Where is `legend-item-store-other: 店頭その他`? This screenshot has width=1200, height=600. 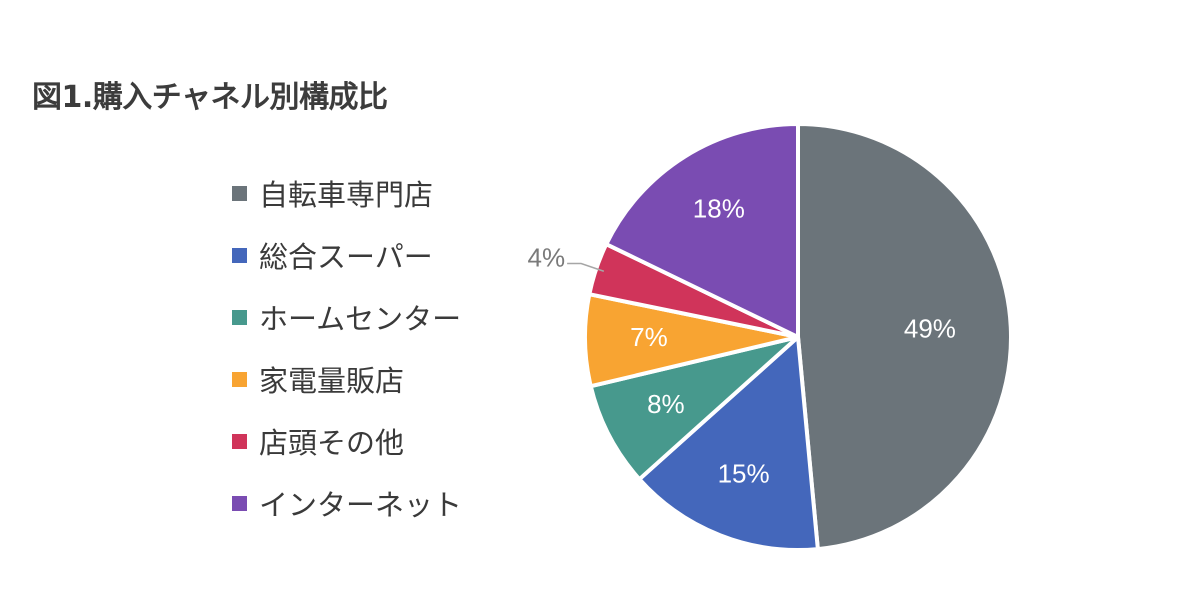
legend-item-store-other: 店頭その他 is located at coordinates (347, 441).